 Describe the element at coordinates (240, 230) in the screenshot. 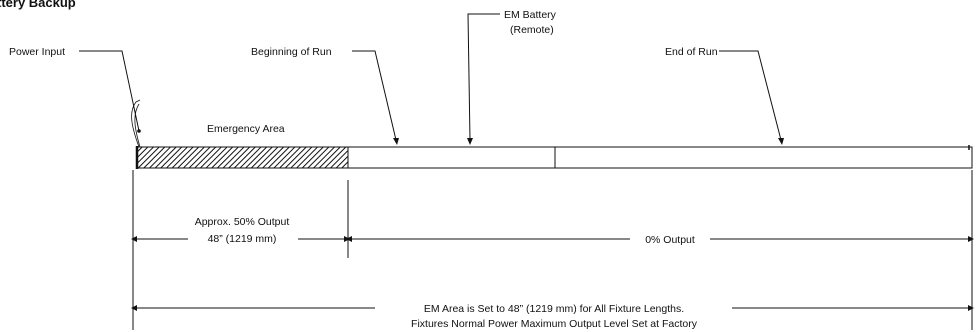

I see `dimension-em-output: Approx. 50% Output 48” (1219 mm)` at that location.